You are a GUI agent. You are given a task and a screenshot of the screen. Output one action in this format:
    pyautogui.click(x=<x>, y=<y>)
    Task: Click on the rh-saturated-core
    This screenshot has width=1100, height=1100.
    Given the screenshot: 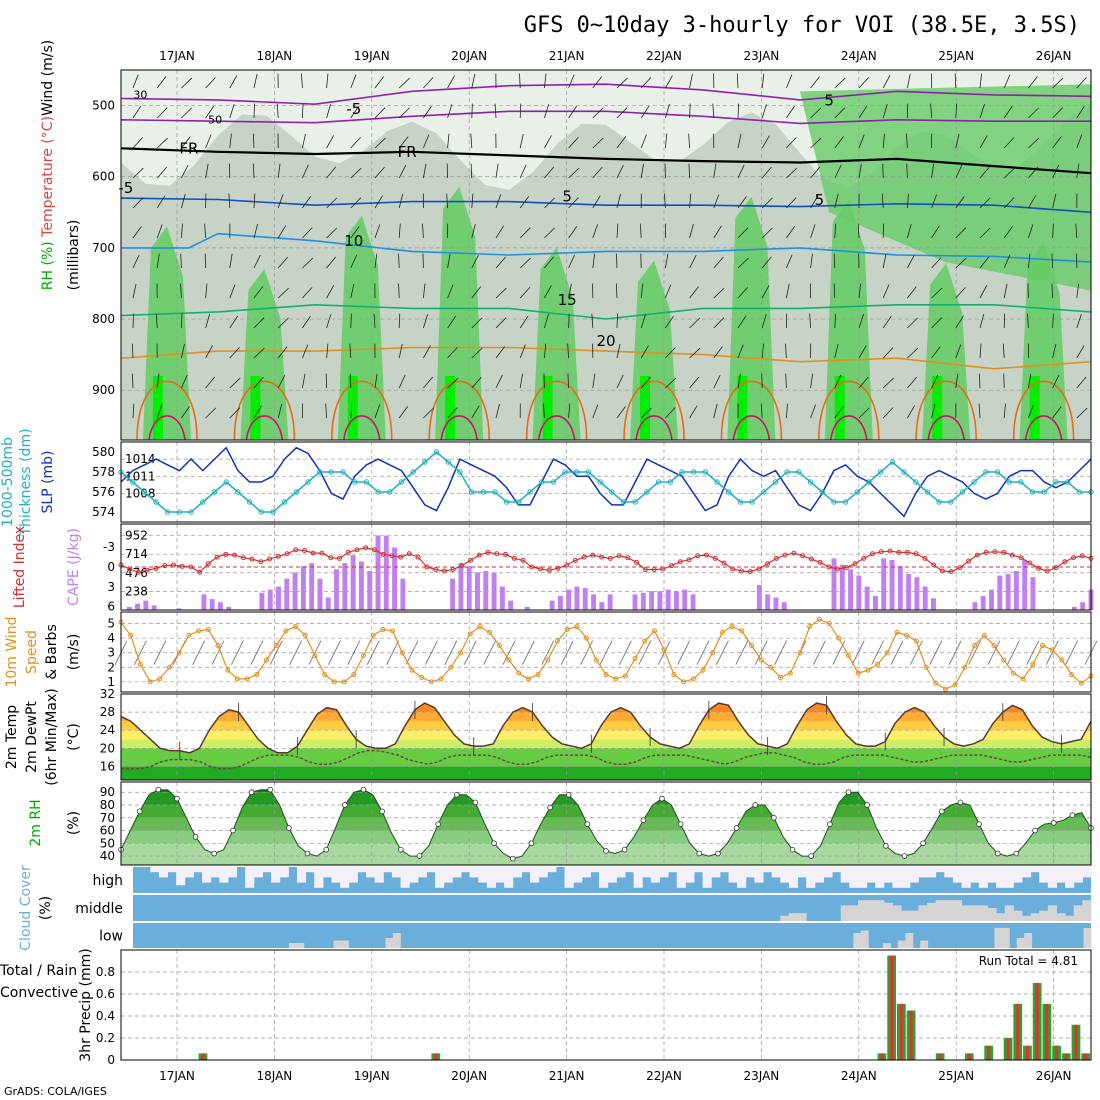 What is the action you would take?
    pyautogui.click(x=547, y=407)
    